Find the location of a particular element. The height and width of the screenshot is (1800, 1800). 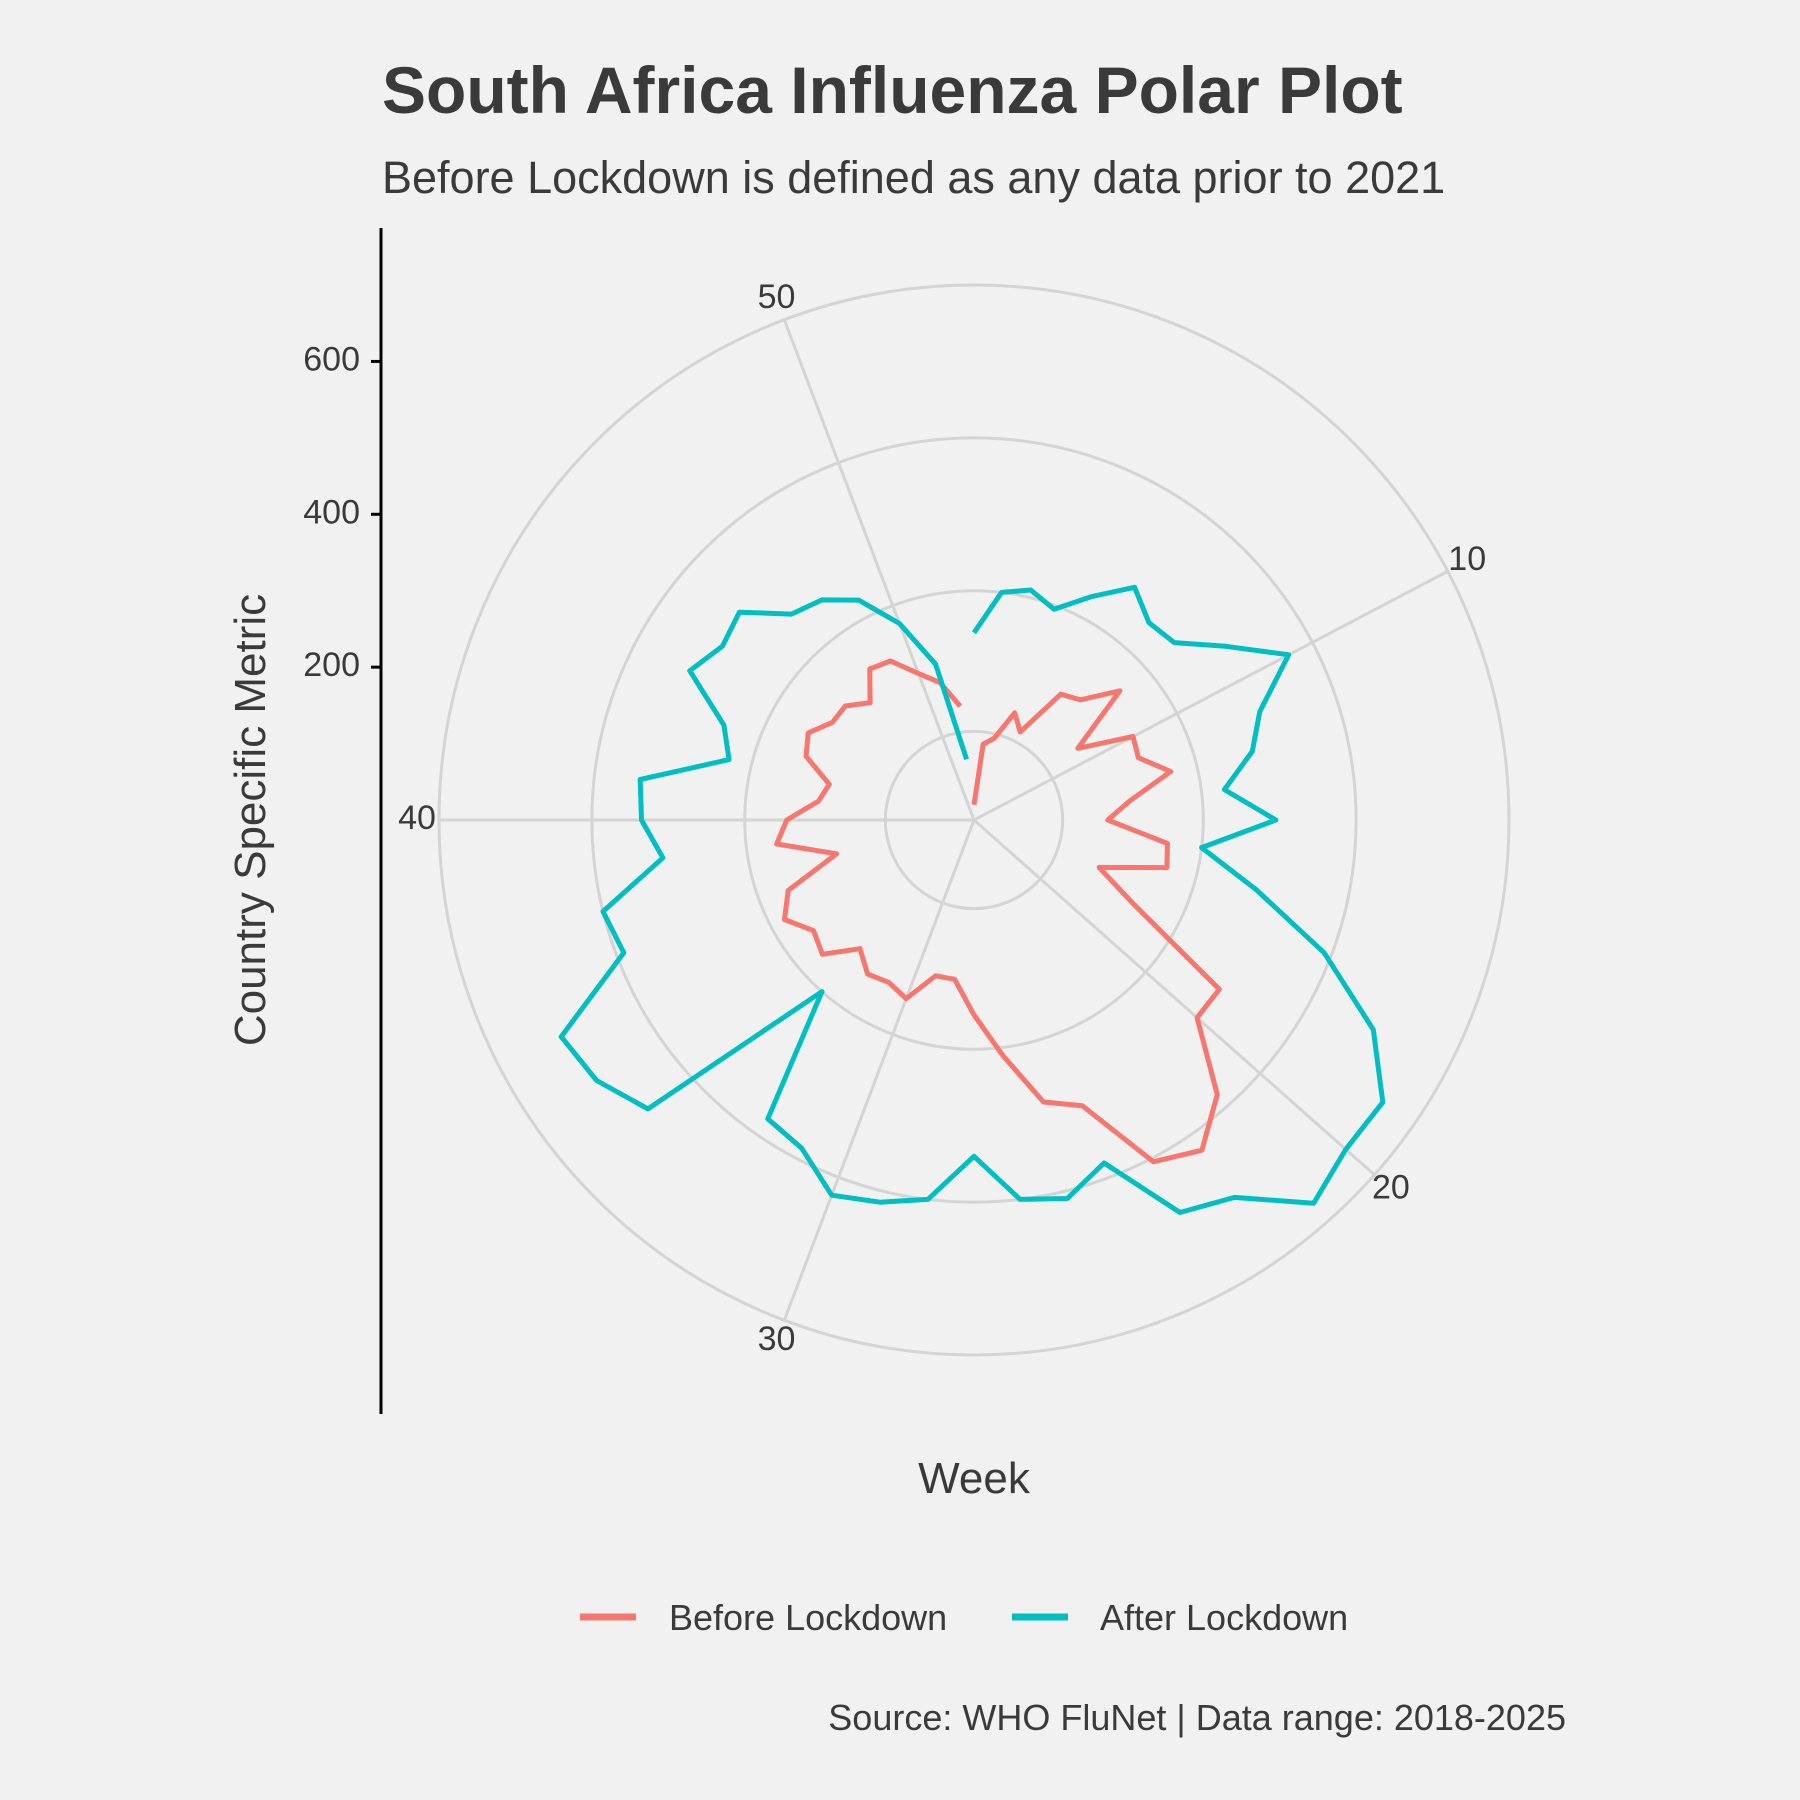

x-axis-title: Week is located at coordinates (974, 1478).